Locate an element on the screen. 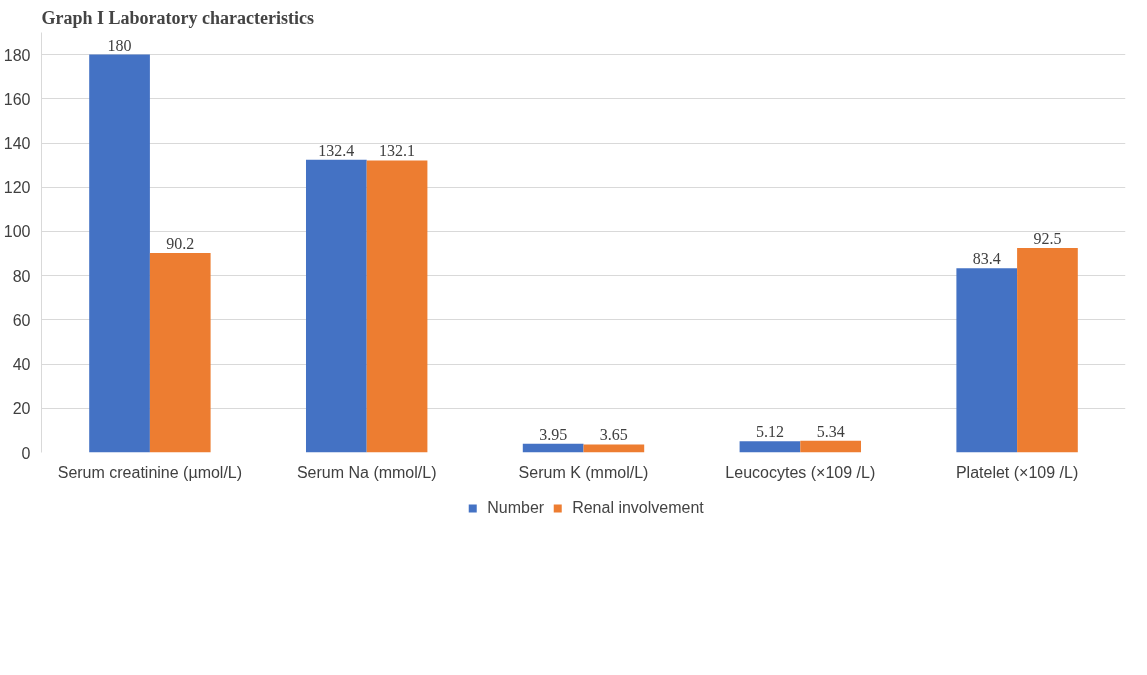 This screenshot has height=675, width=1147. y-tick-label: 100 is located at coordinates (17, 232).